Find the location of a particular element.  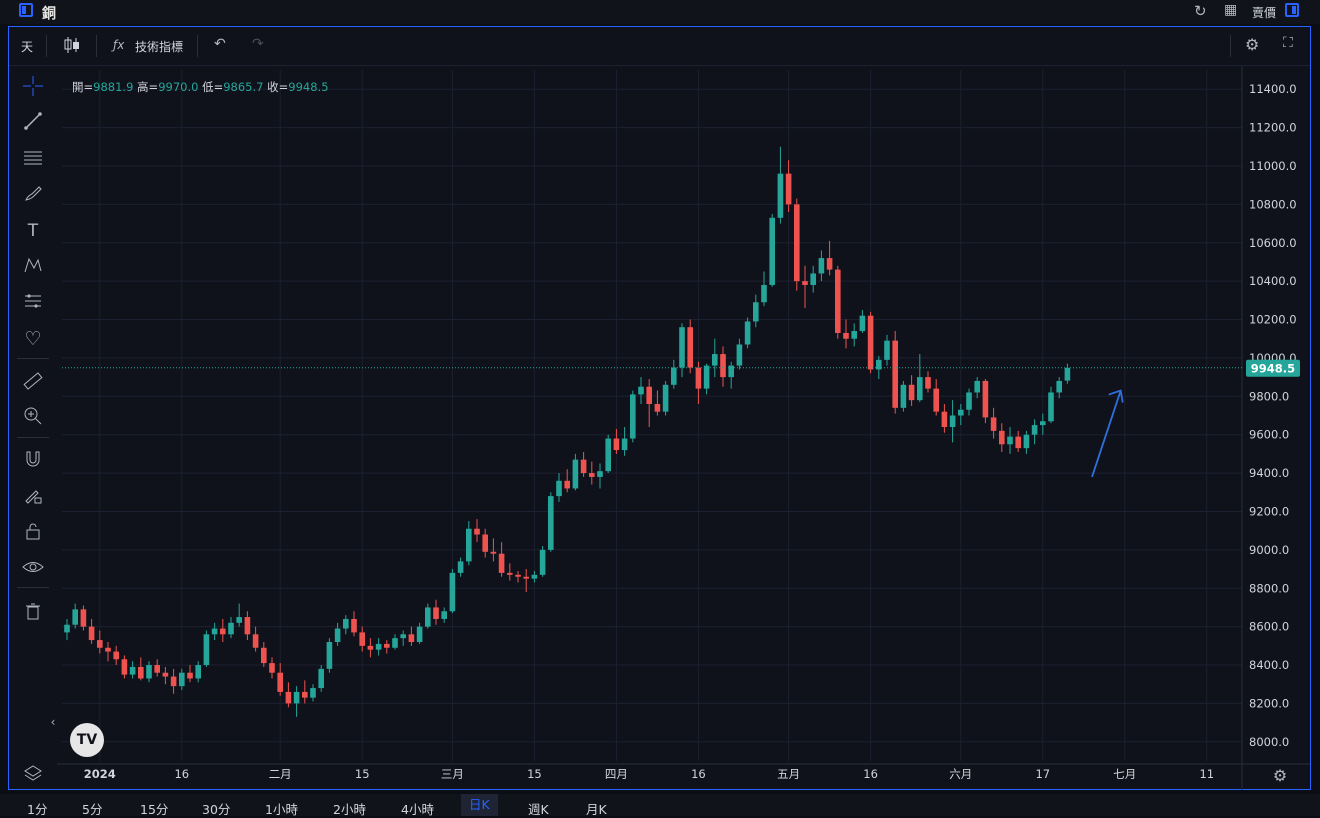

timeframe-4h: 4小時 is located at coordinates (417, 809).